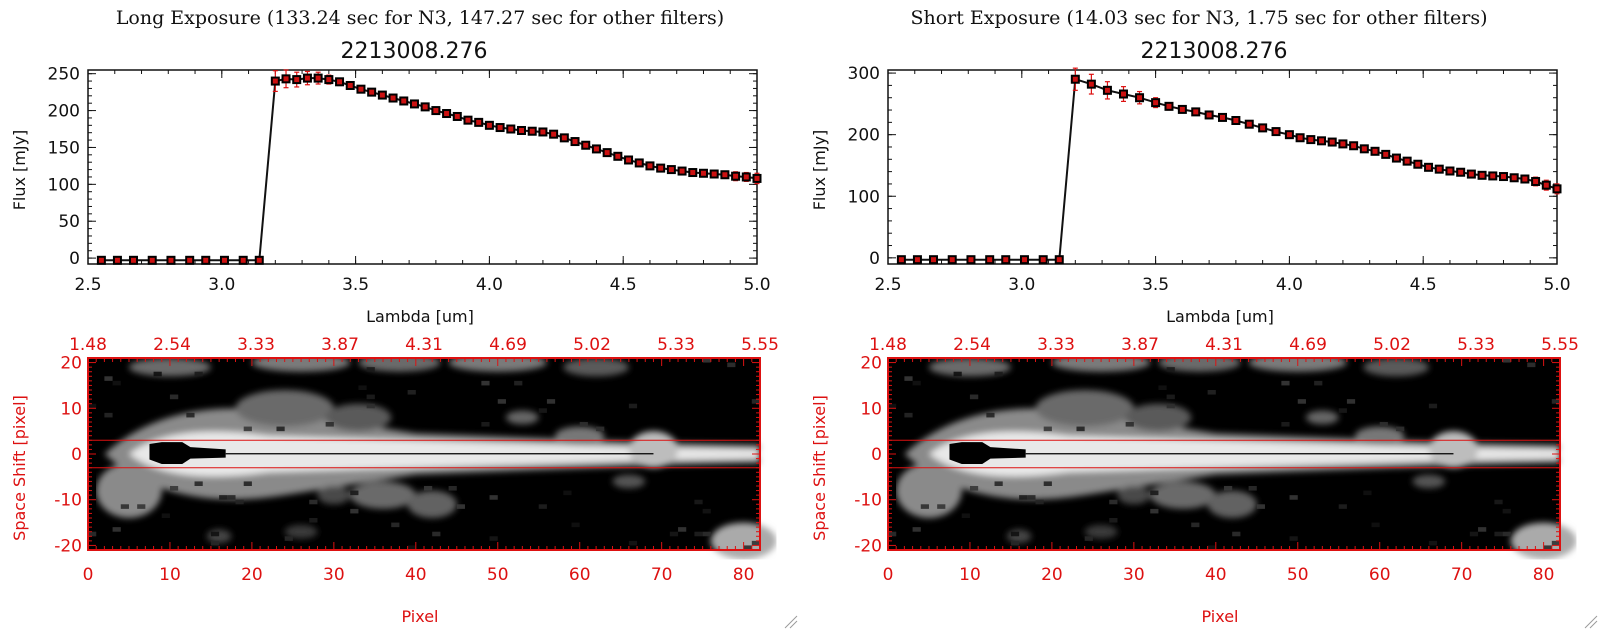 The height and width of the screenshot is (630, 1600). What do you see at coordinates (69, 222) in the screenshot?
I see `y-tick-label: 50` at bounding box center [69, 222].